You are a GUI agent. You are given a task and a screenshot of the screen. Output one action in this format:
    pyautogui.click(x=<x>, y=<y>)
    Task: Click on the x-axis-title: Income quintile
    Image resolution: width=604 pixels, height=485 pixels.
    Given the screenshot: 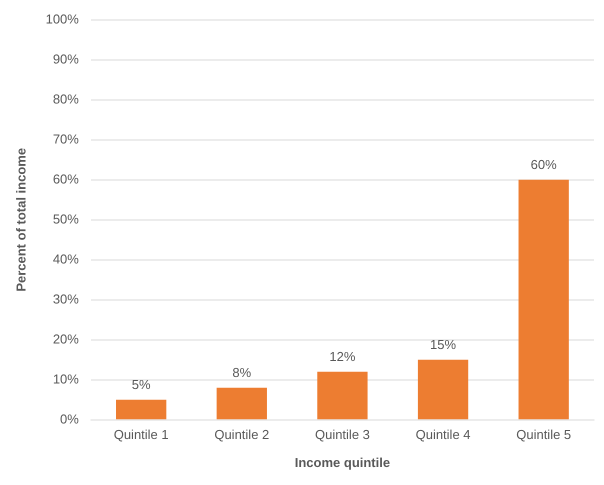 What is the action you would take?
    pyautogui.click(x=342, y=462)
    